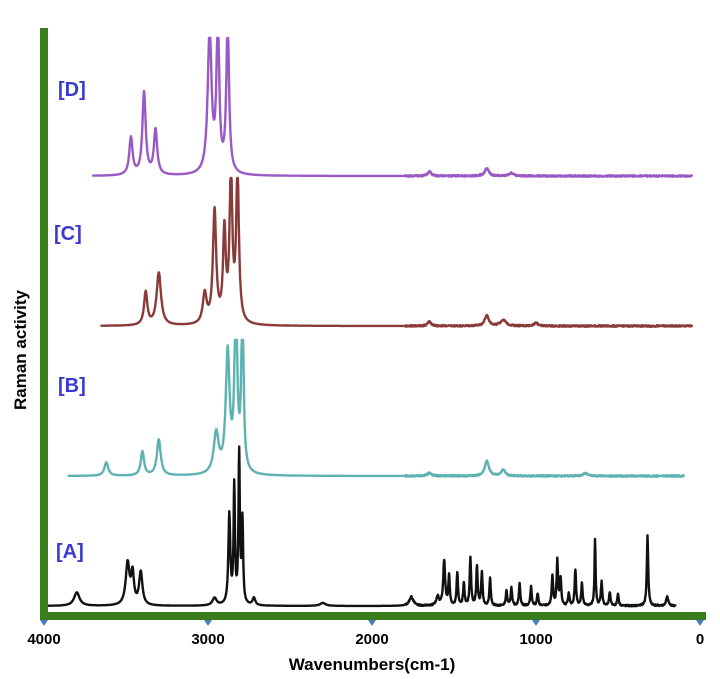  Describe the element at coordinates (207, 639) in the screenshot. I see `x-tick-label: 3000` at that location.